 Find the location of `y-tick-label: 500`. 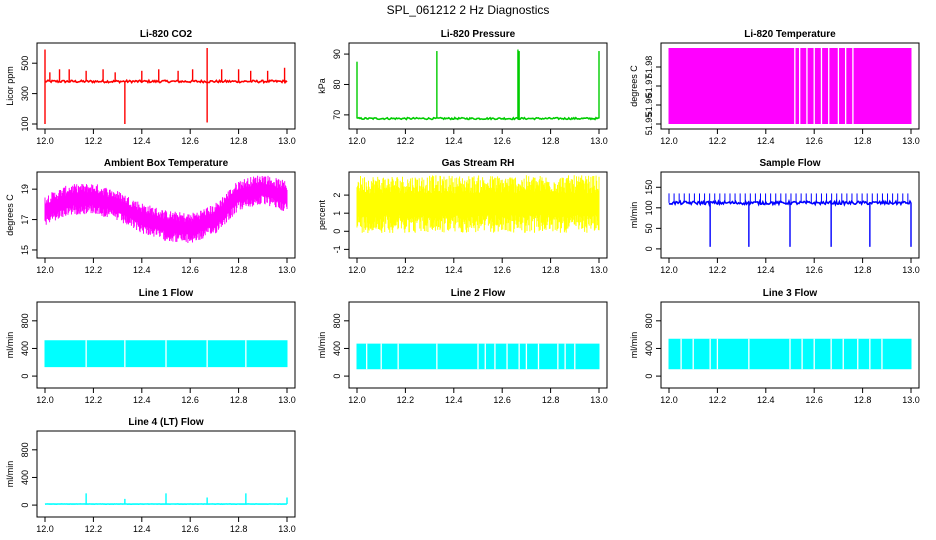

y-tick-label: 500 is located at coordinates (25, 63).